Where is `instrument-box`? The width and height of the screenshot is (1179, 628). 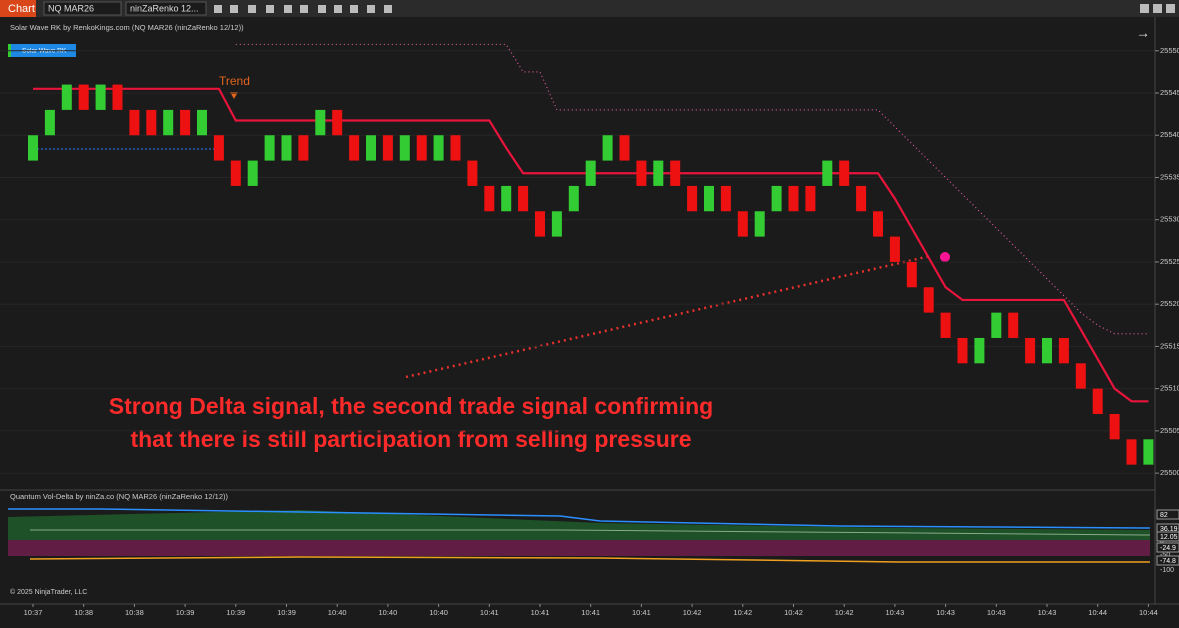
instrument-box is located at coordinates (82, 8).